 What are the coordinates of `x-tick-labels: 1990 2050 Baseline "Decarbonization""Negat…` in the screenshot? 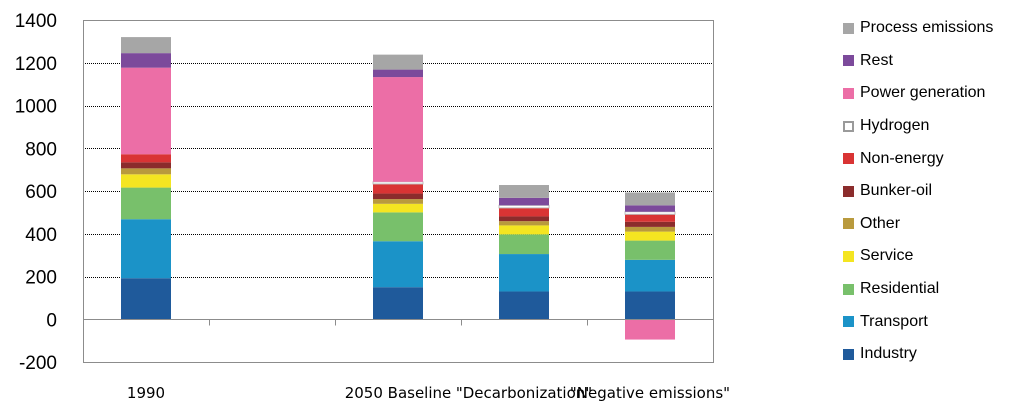 It's located at (428, 393).